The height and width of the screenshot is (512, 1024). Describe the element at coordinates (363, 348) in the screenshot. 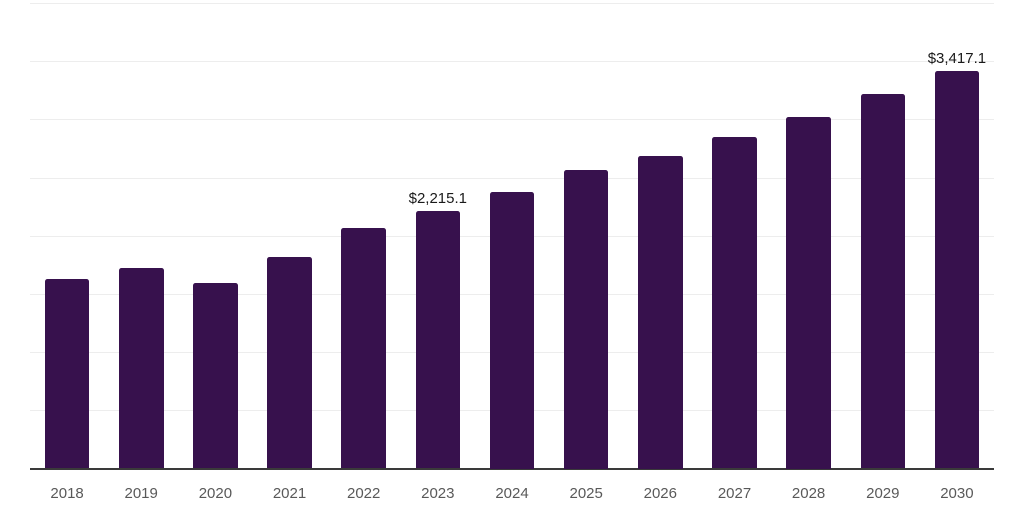

I see `bar-2022` at that location.